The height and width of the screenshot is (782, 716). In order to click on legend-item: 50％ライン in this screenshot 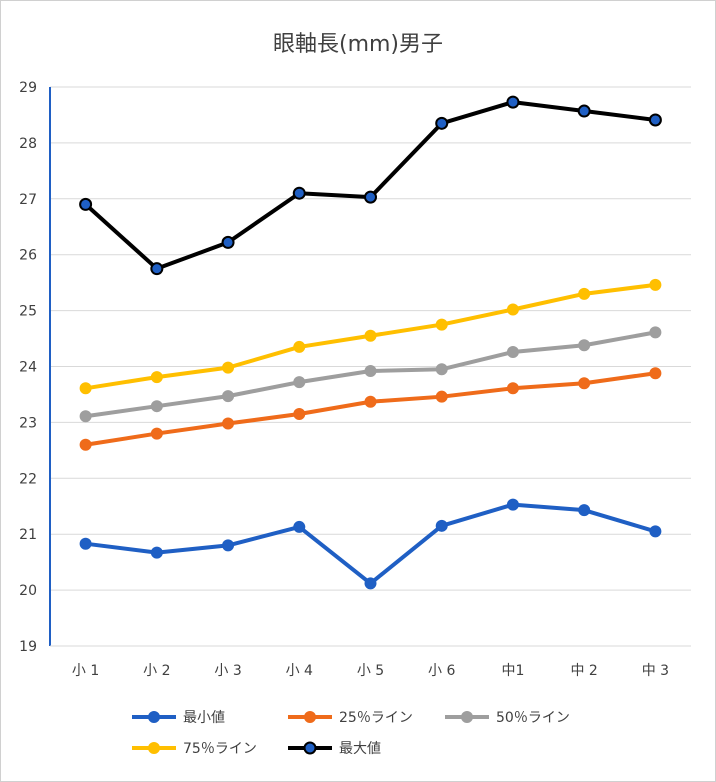, I will do `click(507, 718)`.